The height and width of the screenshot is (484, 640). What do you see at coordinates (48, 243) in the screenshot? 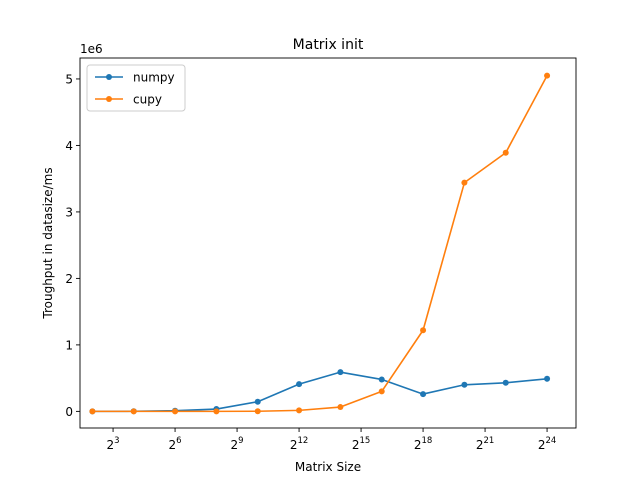
I see `y-axis-label: Troughput in datasize/ms` at bounding box center [48, 243].